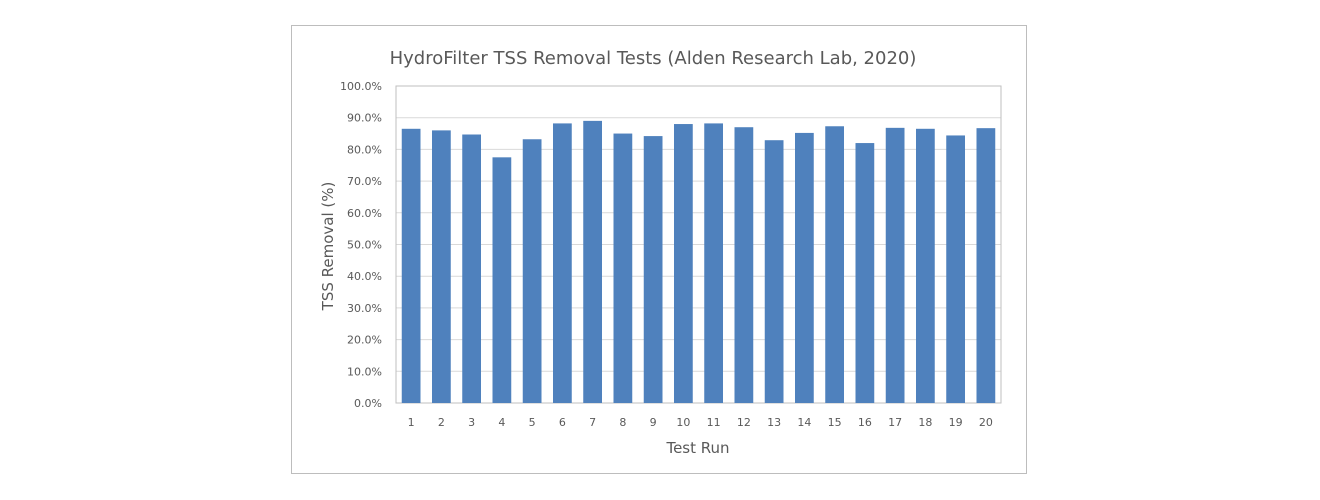 This screenshot has height=500, width=1320. What do you see at coordinates (835, 422) in the screenshot?
I see `x-tick-label: 15` at bounding box center [835, 422].